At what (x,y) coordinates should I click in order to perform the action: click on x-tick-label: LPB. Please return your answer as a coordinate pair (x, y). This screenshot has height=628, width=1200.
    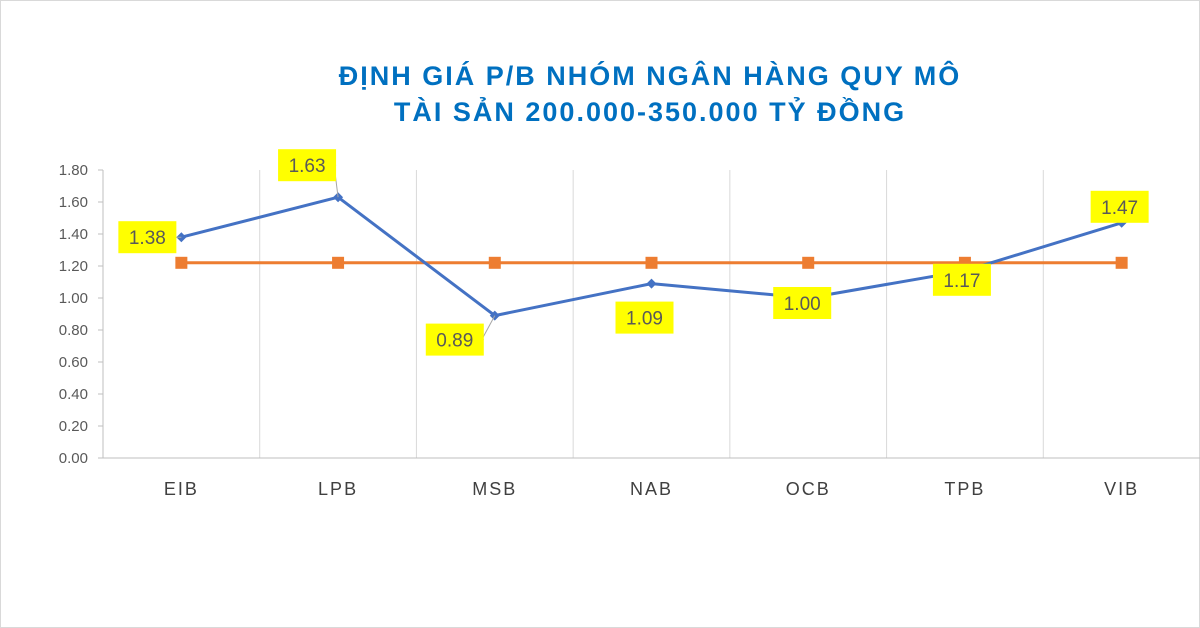
    Looking at the image, I should click on (338, 489).